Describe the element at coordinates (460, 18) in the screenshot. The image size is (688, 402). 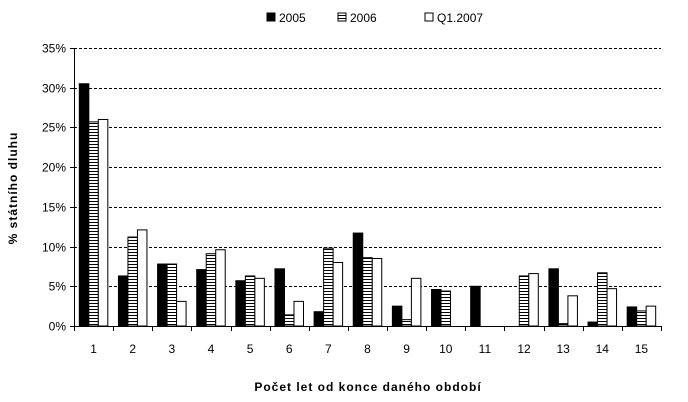
I see `legend-label: Q1.2007` at that location.